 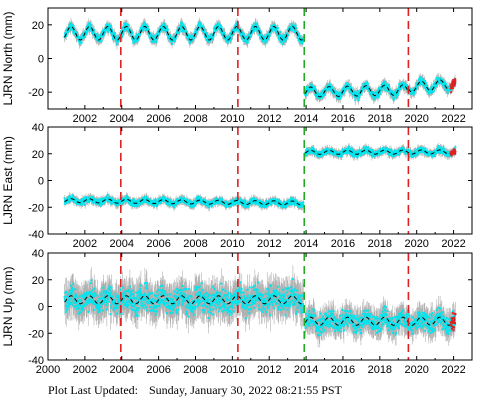 I want to click on x-tick-label: 2006, so click(x=158, y=119).